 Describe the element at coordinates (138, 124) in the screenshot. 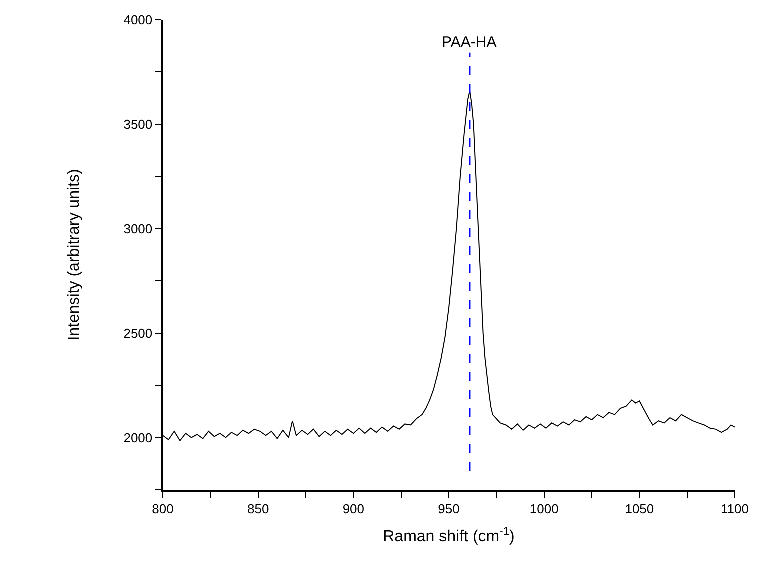

I see `y-tick-label: 3500` at that location.